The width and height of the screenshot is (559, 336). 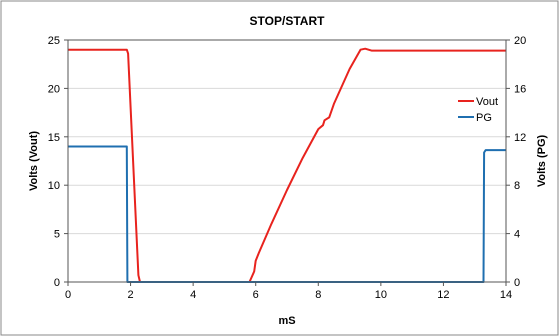 What do you see at coordinates (193, 295) in the screenshot?
I see `x-tick-label: 4` at bounding box center [193, 295].